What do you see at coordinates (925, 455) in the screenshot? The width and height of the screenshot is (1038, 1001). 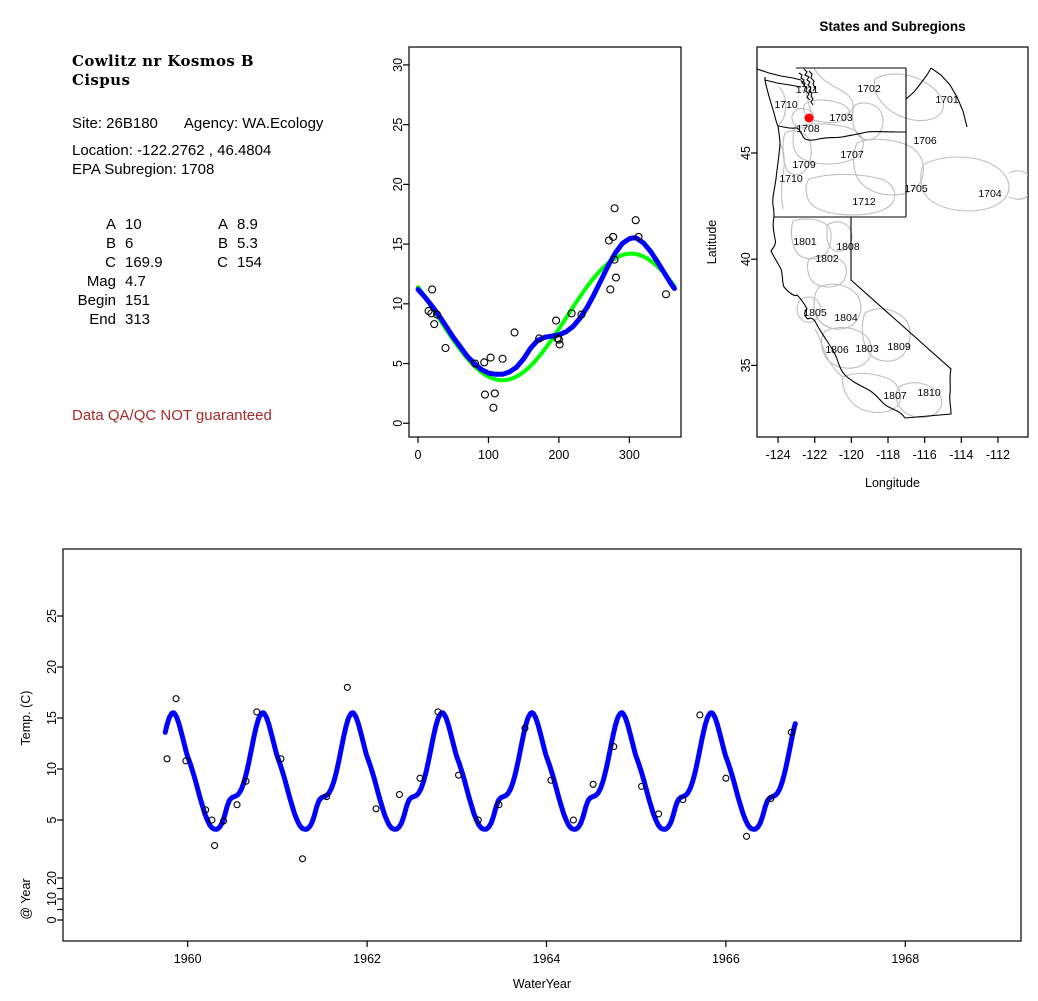 I see `x-tick-label: -116` at bounding box center [925, 455].